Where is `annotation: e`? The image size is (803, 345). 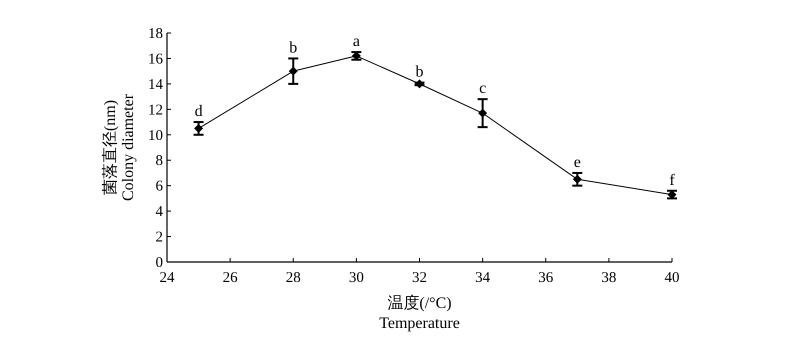
annotation: e is located at coordinates (577, 162).